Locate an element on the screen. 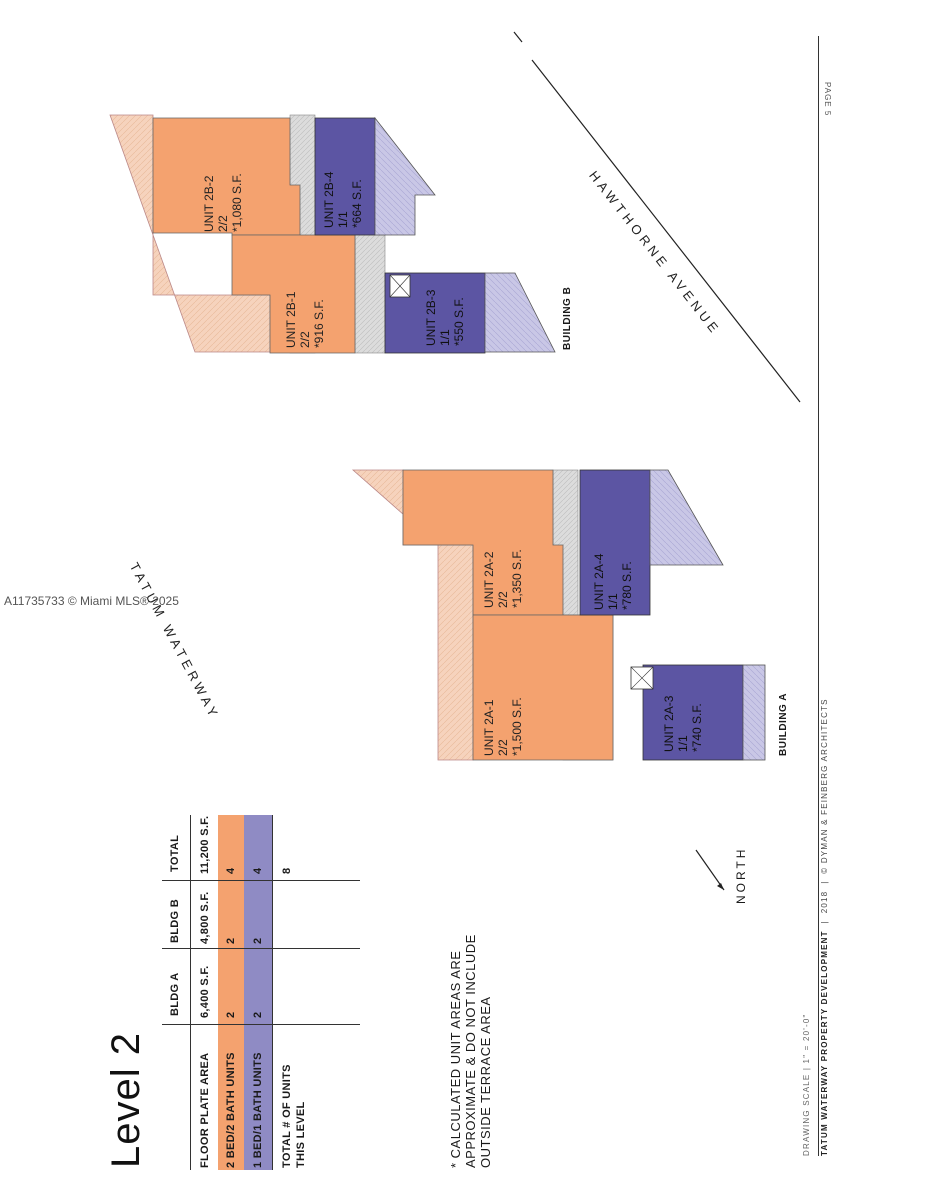 This screenshot has height=1200, width=928. building-b-label: BUILDING B is located at coordinates (567, 318).